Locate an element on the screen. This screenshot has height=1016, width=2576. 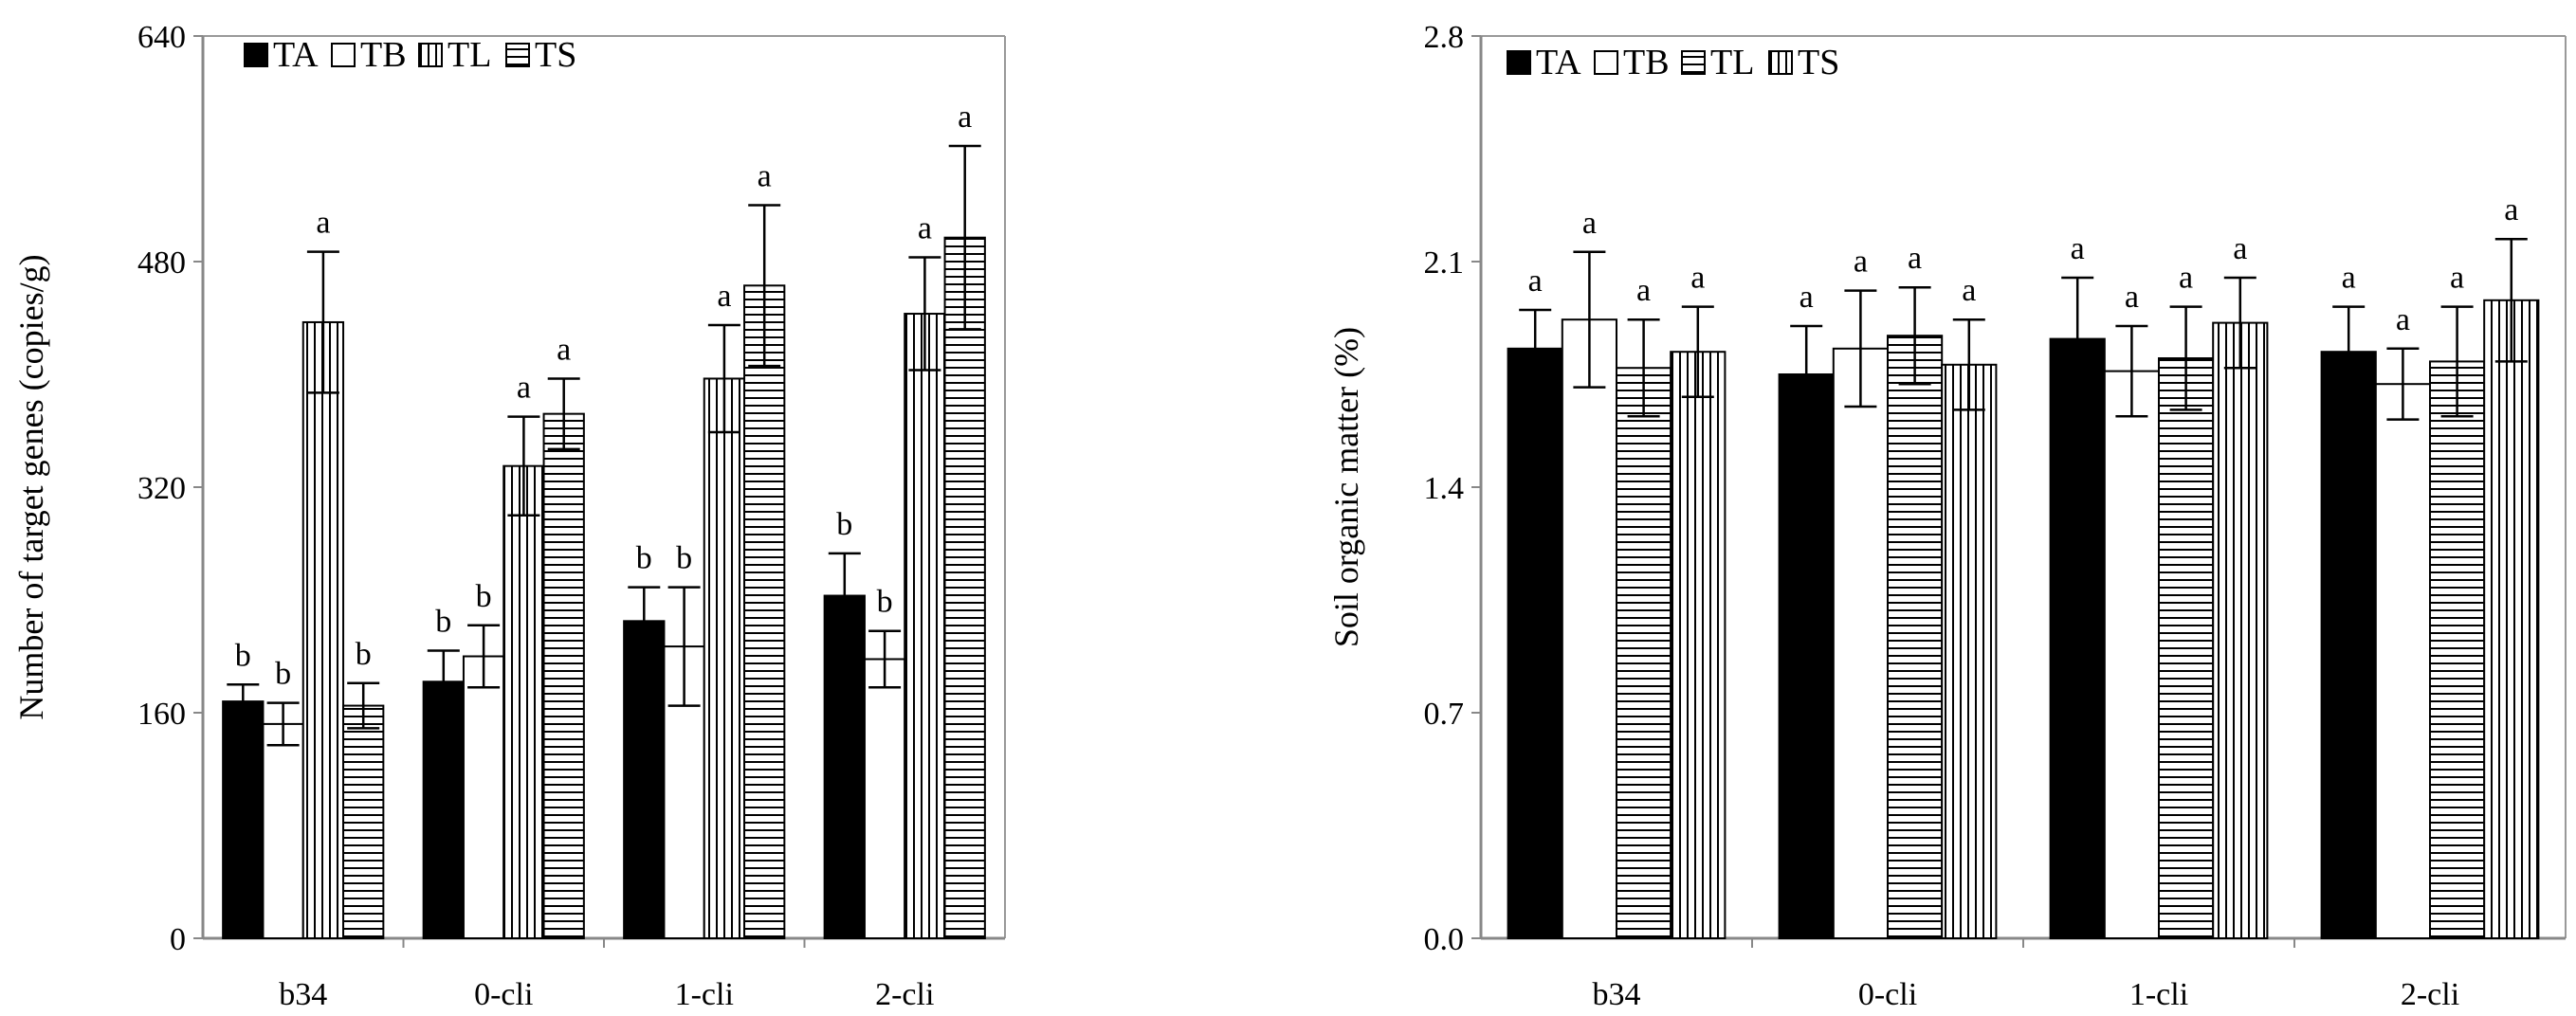
left-legend-label-ts: TS is located at coordinates (555, 55).